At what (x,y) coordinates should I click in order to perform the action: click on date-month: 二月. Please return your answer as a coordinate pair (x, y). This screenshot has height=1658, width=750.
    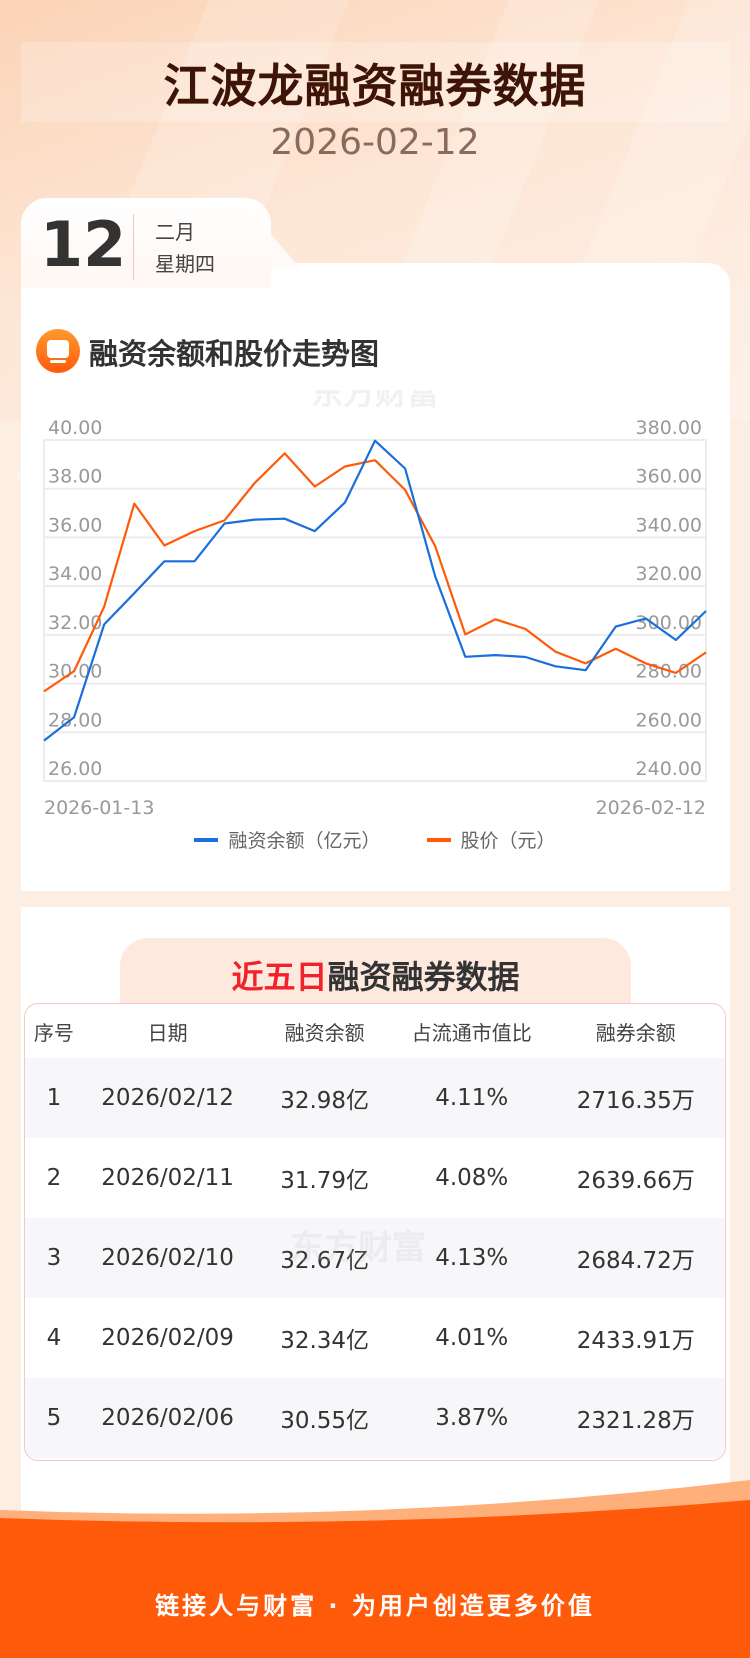
    Looking at the image, I should click on (175, 232).